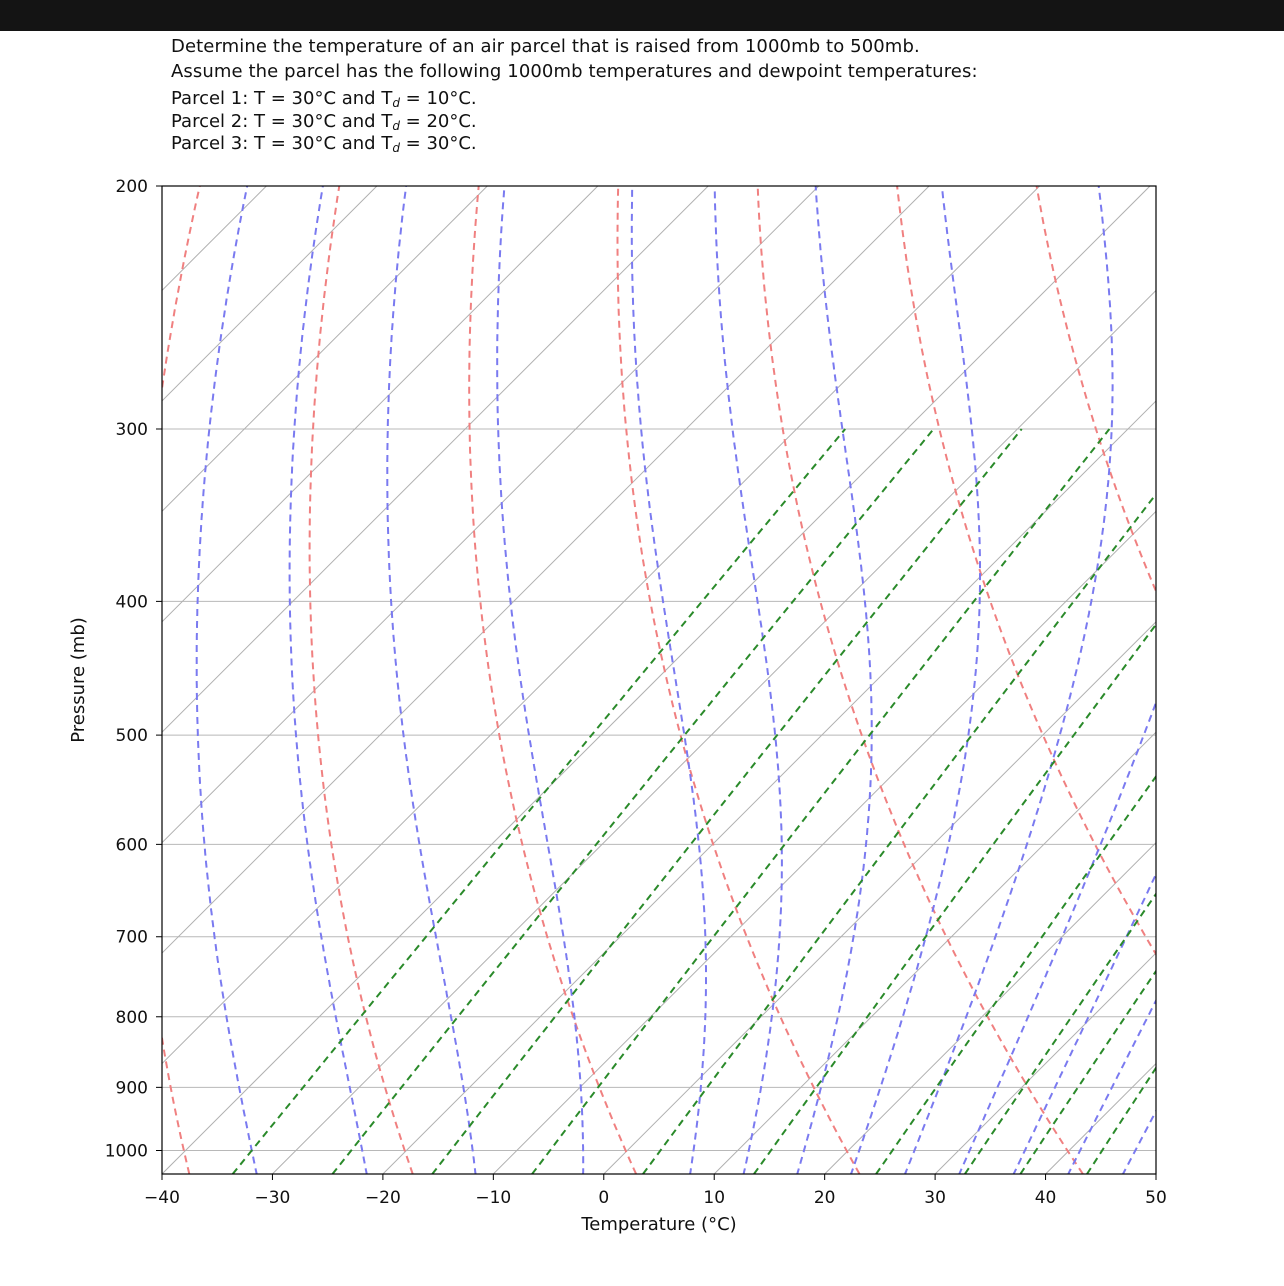 Image resolution: width=1284 pixels, height=1286 pixels. What do you see at coordinates (1046, 1198) in the screenshot?
I see `x-tick-label: 40` at bounding box center [1046, 1198].